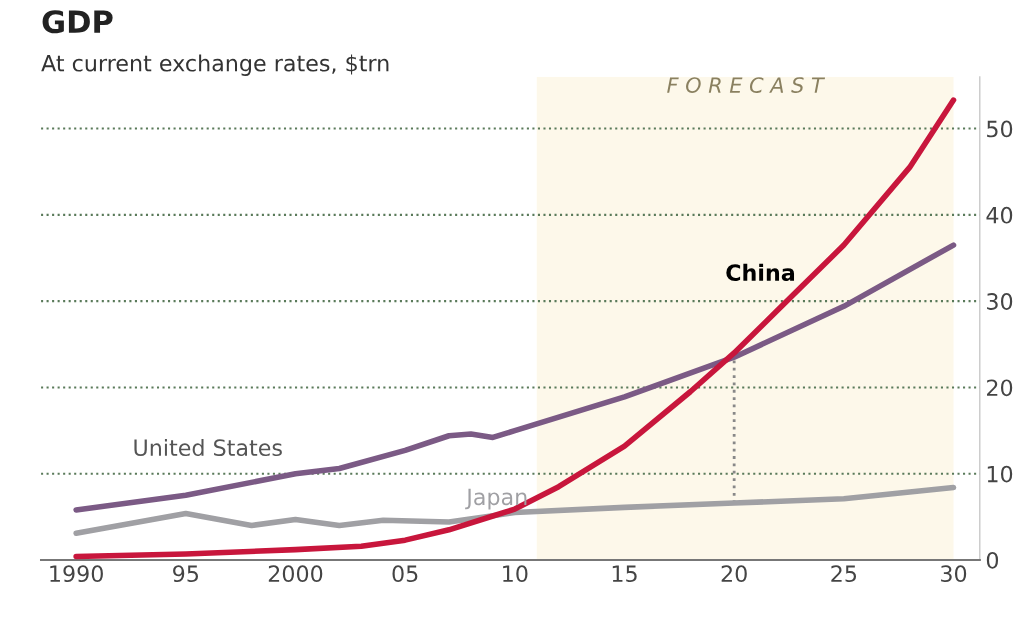  What do you see at coordinates (999, 215) in the screenshot?
I see `y-tick-label: 40` at bounding box center [999, 215].